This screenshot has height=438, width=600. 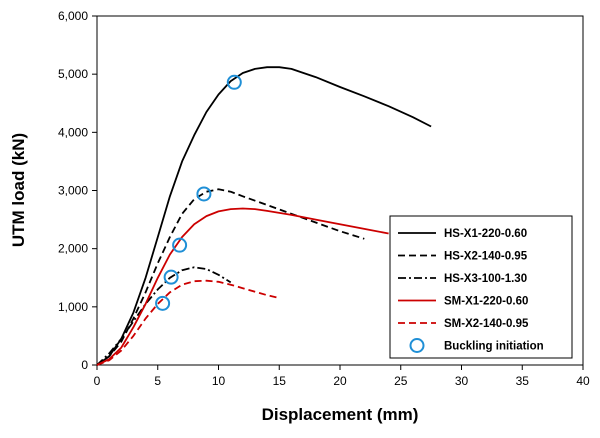 I want to click on x-tick-label: 10, so click(x=219, y=381).